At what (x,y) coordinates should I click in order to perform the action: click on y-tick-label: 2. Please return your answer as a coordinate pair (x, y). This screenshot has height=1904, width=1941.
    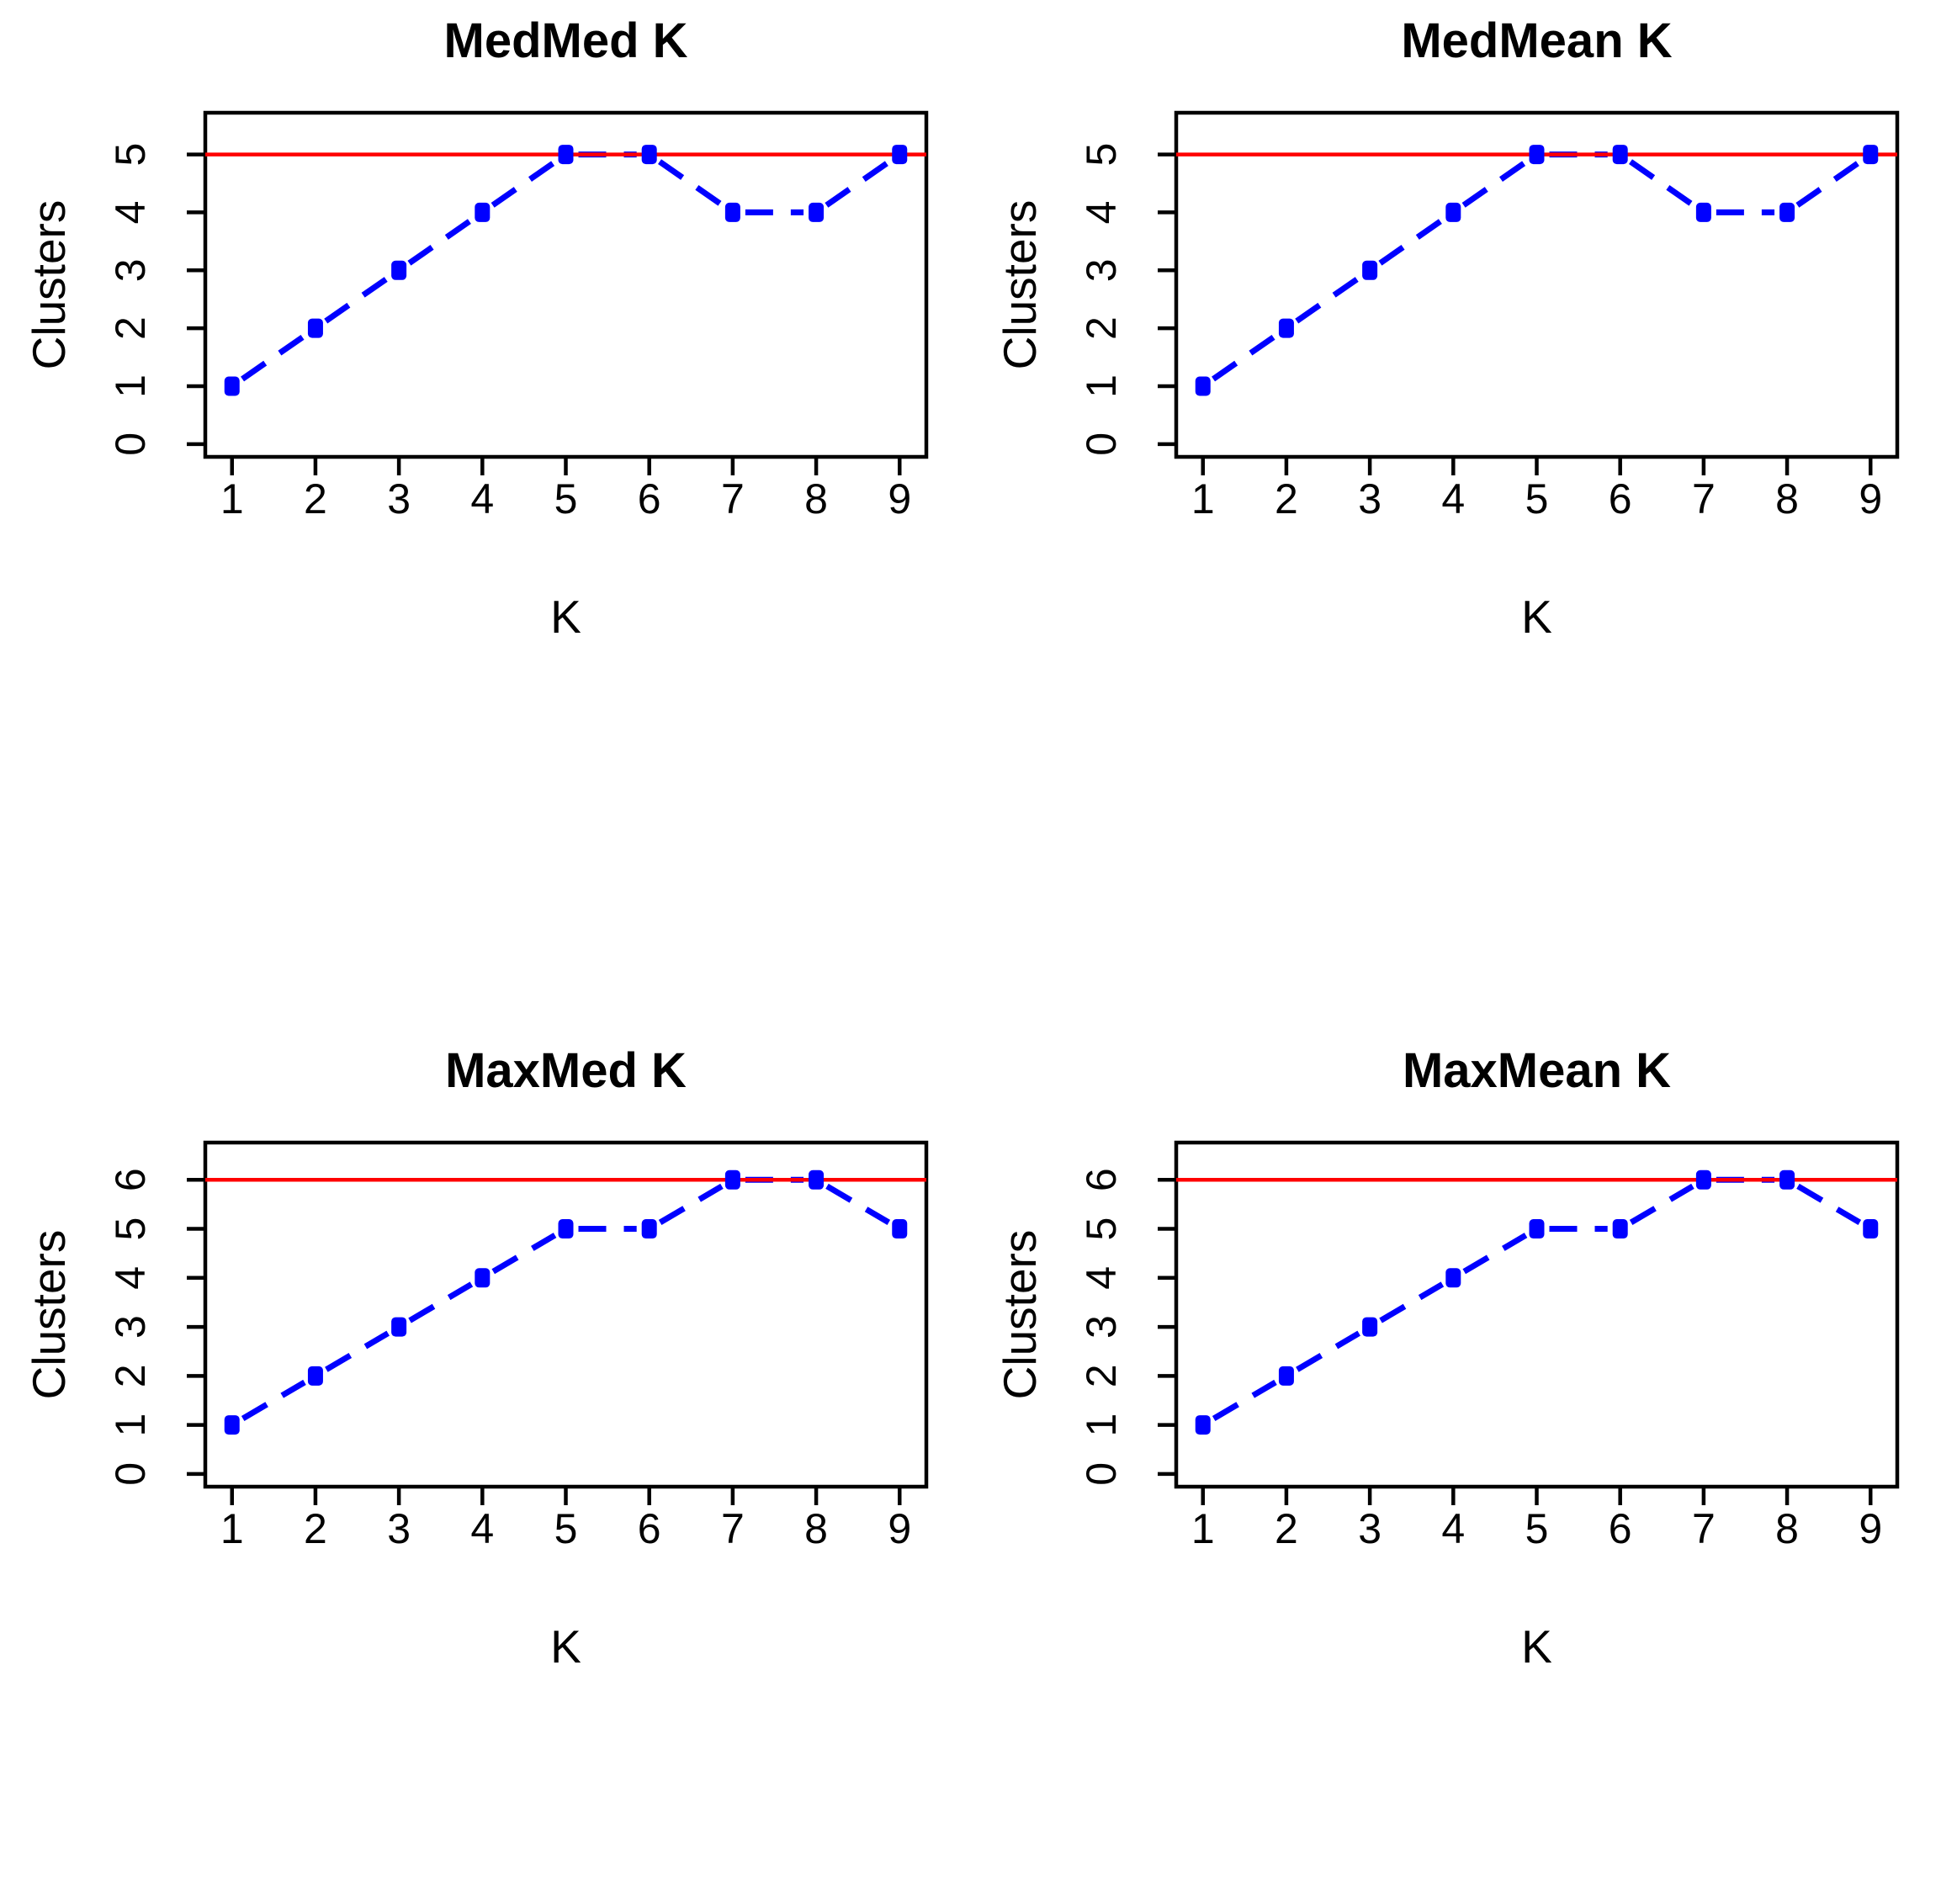
    Looking at the image, I should click on (130, 1375).